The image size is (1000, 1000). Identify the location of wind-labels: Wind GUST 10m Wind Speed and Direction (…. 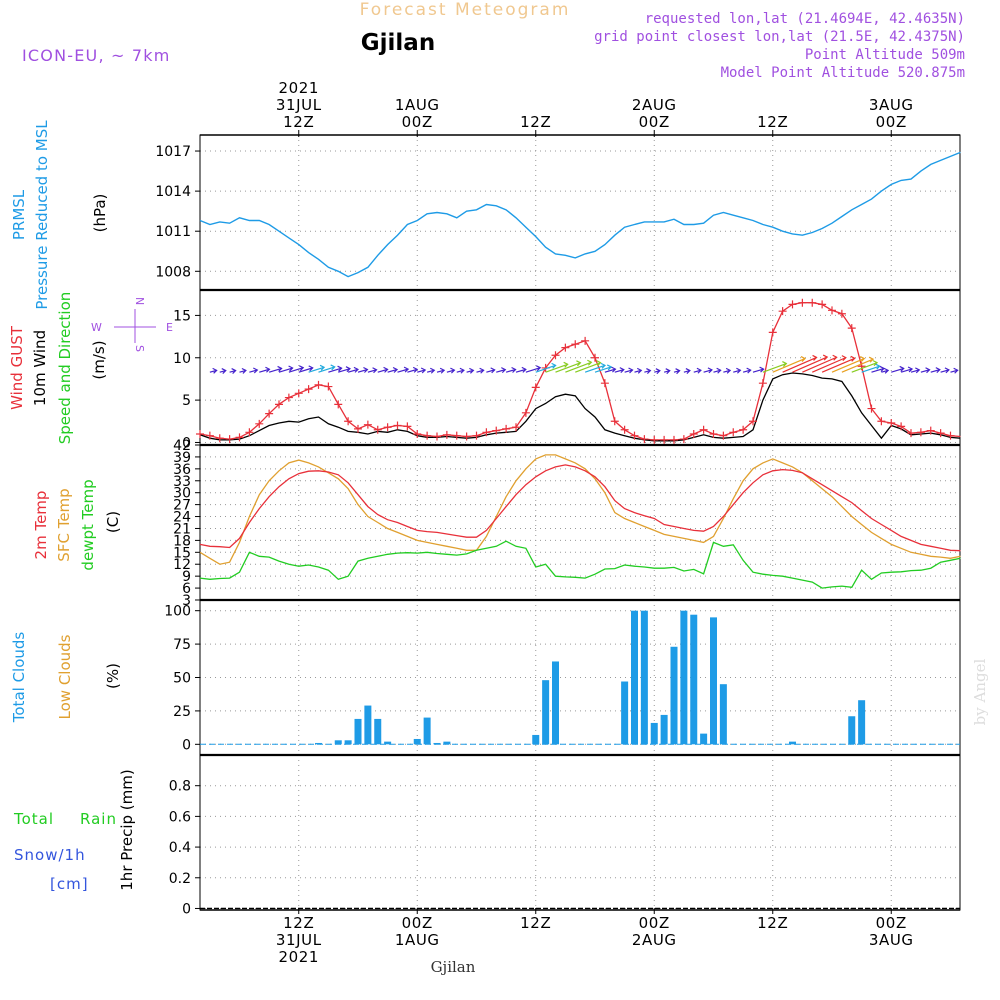
(90, 368).